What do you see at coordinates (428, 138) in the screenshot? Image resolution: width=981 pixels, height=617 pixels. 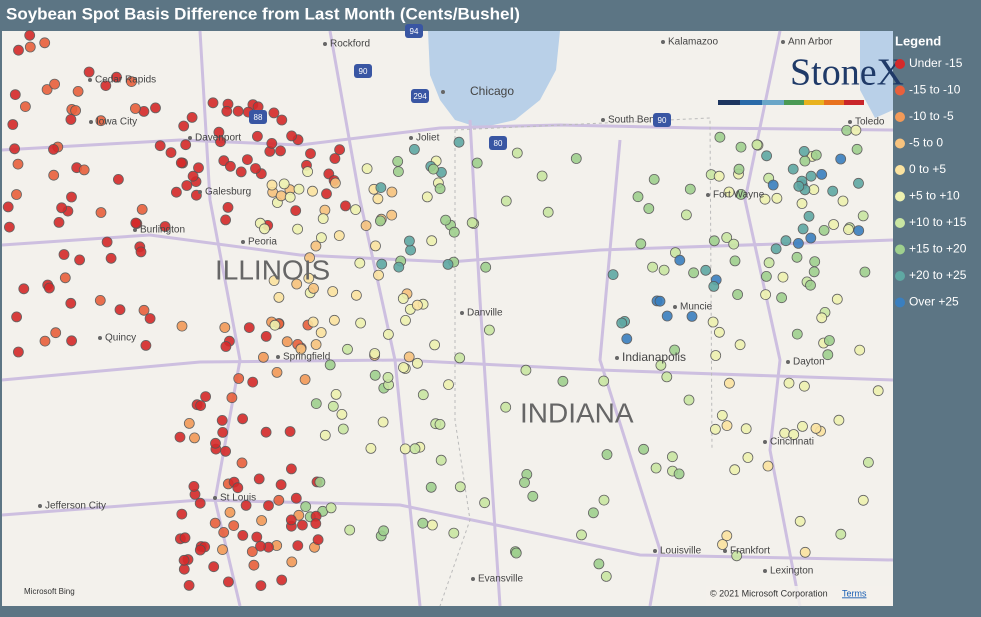 I see `city-label: Joliet` at bounding box center [428, 138].